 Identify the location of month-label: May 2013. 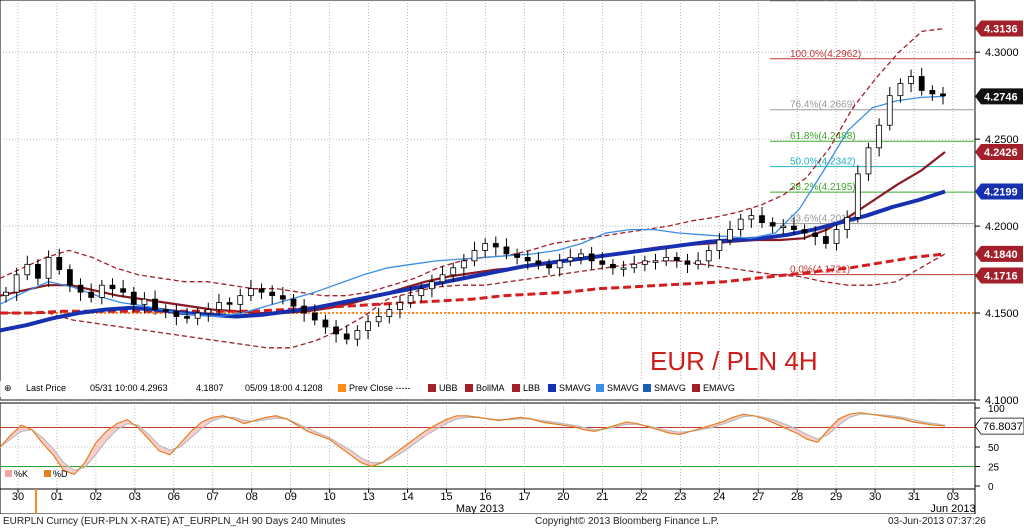
(480, 508).